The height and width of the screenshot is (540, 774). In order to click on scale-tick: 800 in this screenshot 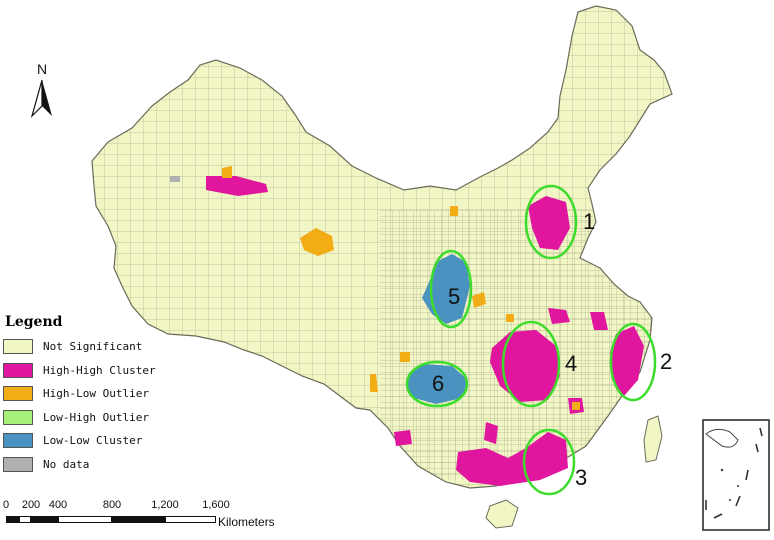, I will do `click(112, 505)`.